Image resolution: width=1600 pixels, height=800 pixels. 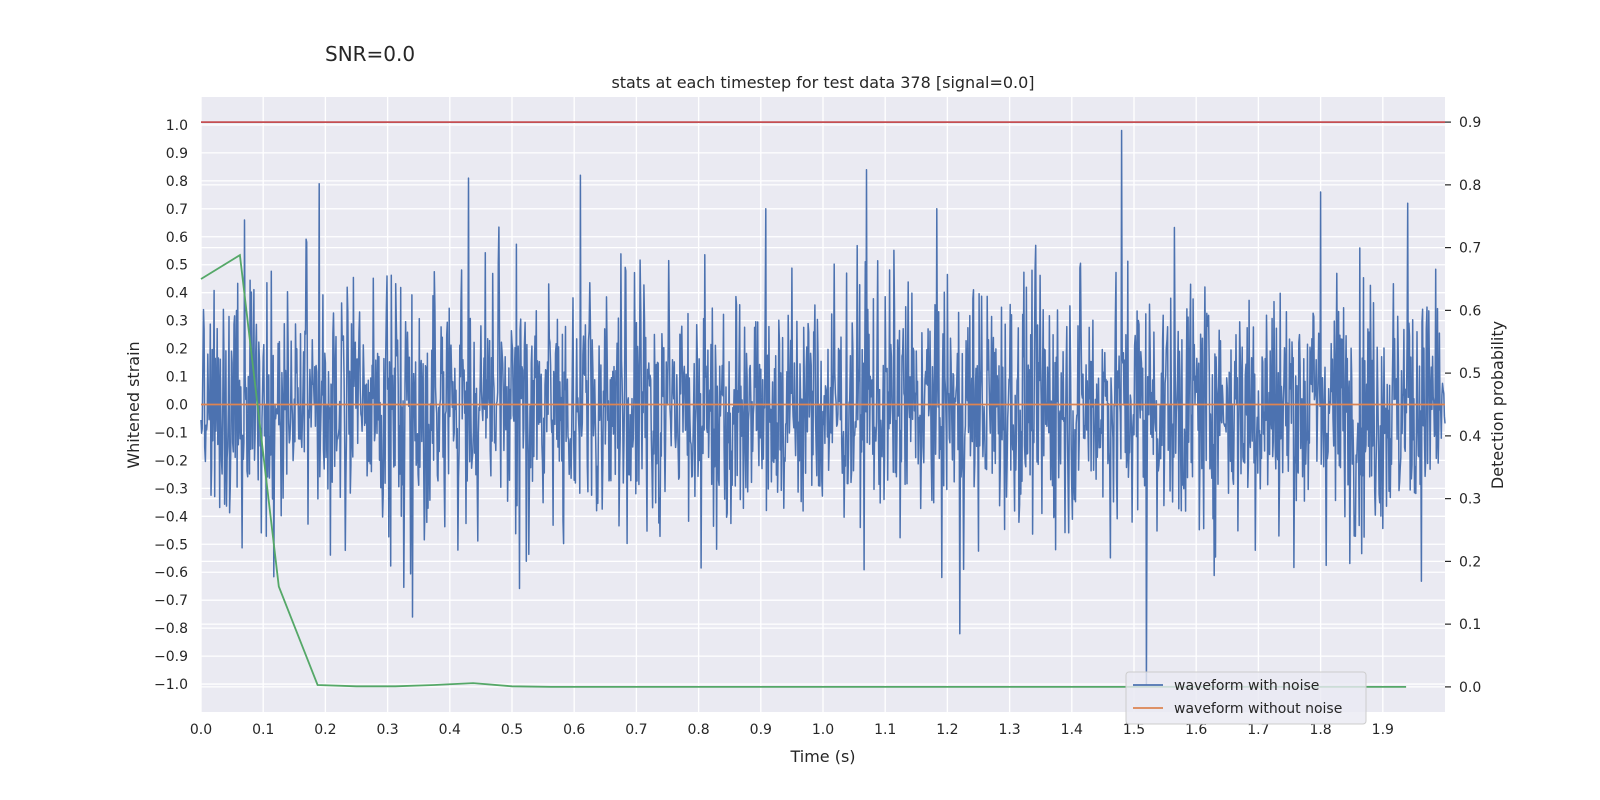 What do you see at coordinates (387, 730) in the screenshot?
I see `x-tick-label: 0.3` at bounding box center [387, 730].